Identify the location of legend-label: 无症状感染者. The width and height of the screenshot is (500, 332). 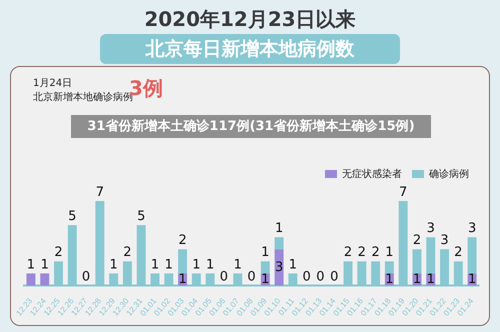
(372, 174).